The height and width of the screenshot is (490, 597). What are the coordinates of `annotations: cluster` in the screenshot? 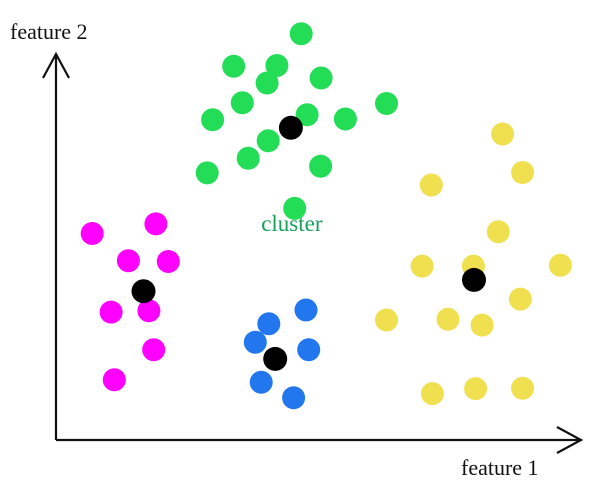 It's located at (292, 223).